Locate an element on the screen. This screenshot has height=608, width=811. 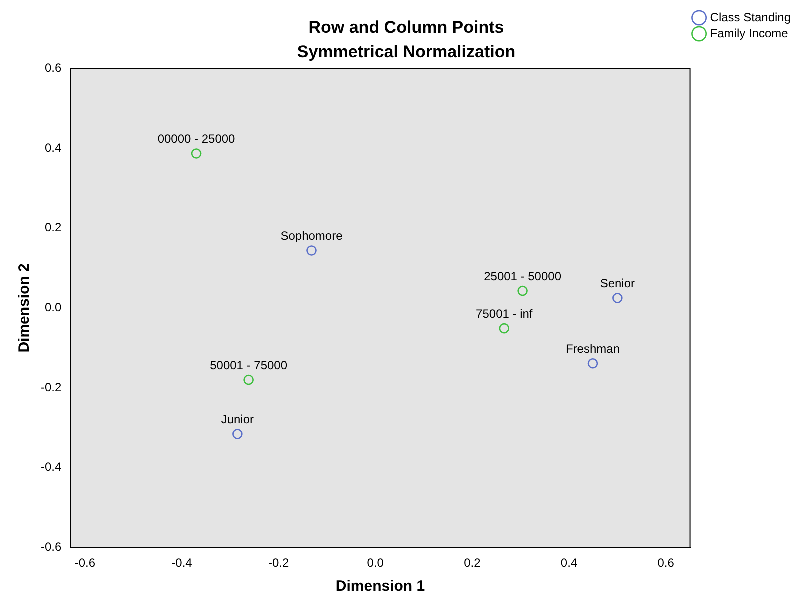
legend-label: Class Standing is located at coordinates (751, 17).